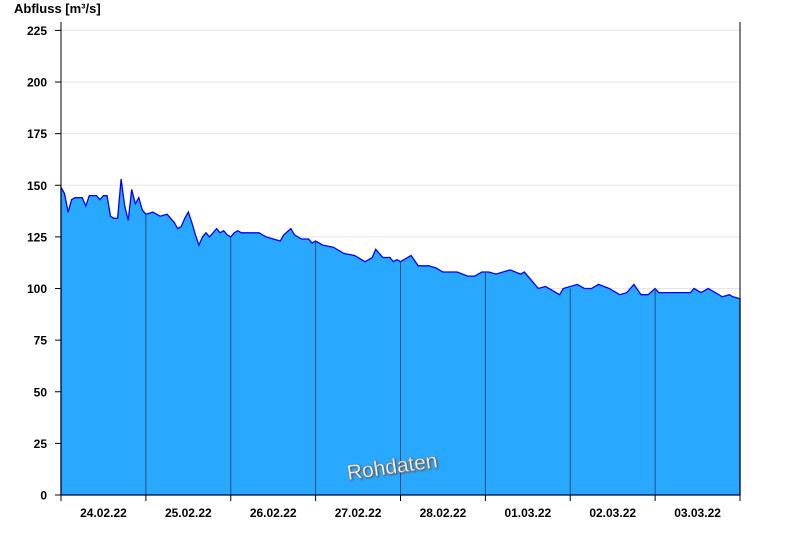  What do you see at coordinates (44, 263) in the screenshot?
I see `y-tick-labels: 0 25 50 75 100 125 150 175 200 225` at bounding box center [44, 263].